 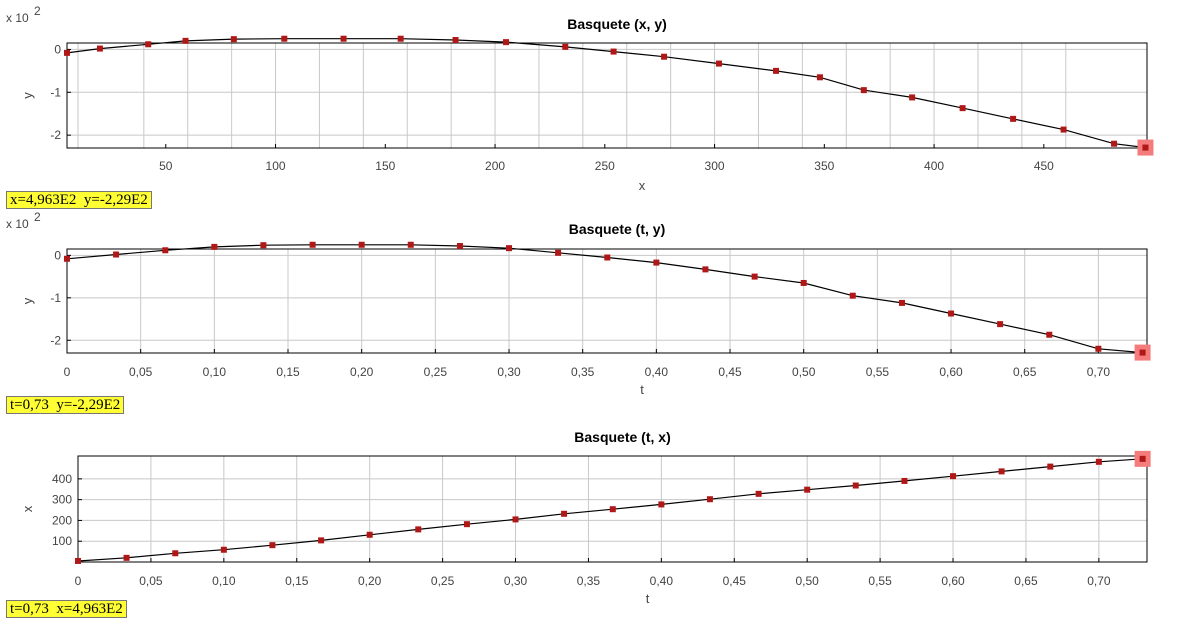 I want to click on x-tick-label: 0,10, so click(x=215, y=372).